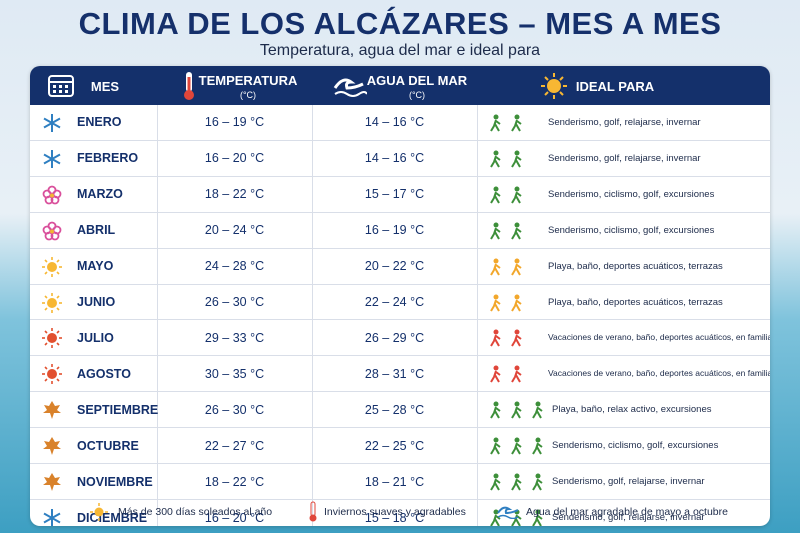 This screenshot has width=800, height=533. What do you see at coordinates (394, 409) in the screenshot?
I see `sea-temperature: 25 – 28 °C` at bounding box center [394, 409].